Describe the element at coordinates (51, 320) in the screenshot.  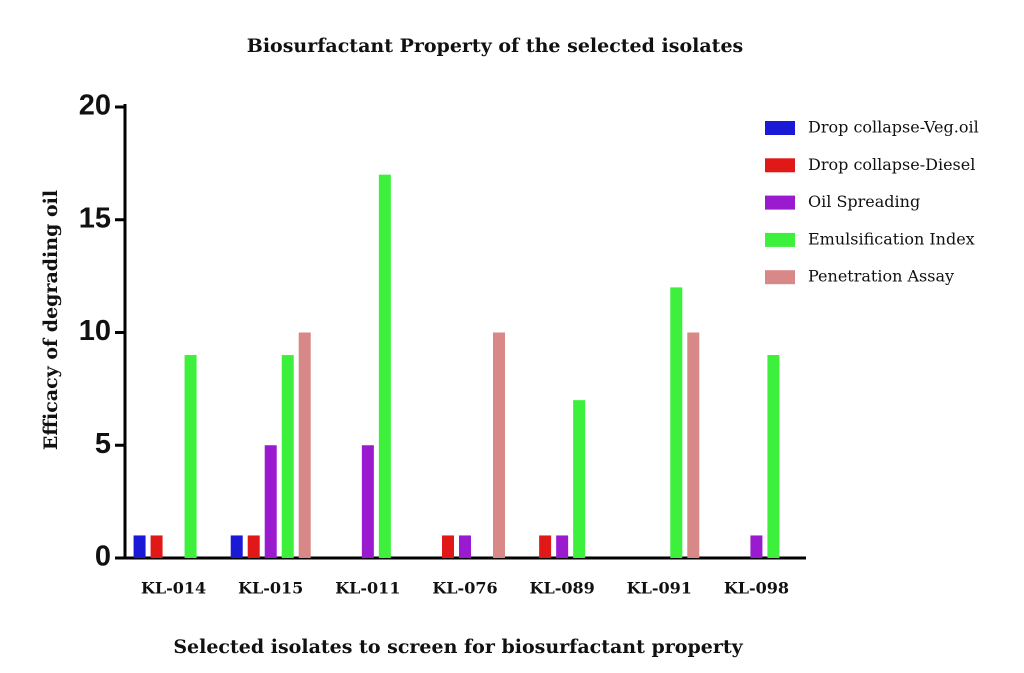
I see `y-axis-title: Efficacy of degrading oil` at that location.